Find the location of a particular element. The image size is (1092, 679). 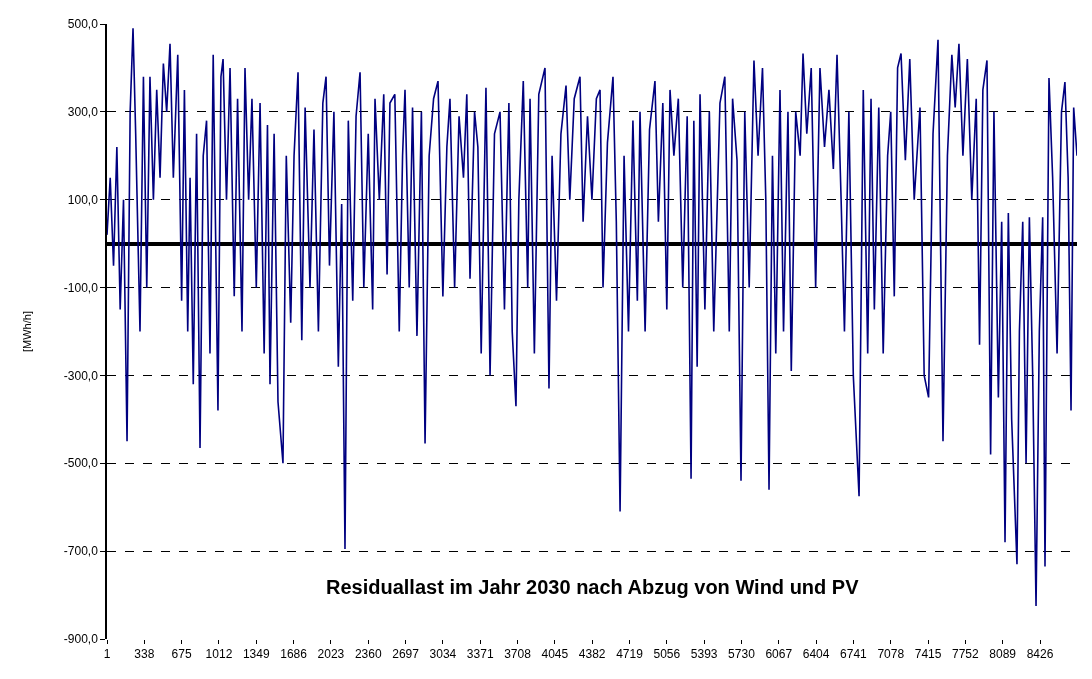

x-tick-label: 5730 is located at coordinates (742, 654).